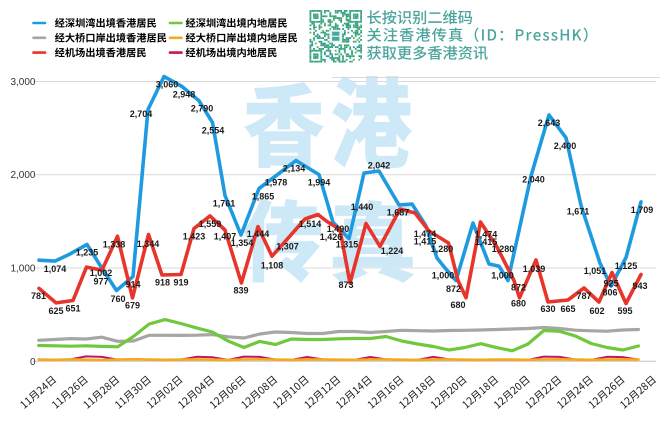  Describe the element at coordinates (22, 175) in the screenshot. I see `svg-text: 2,000` at that location.